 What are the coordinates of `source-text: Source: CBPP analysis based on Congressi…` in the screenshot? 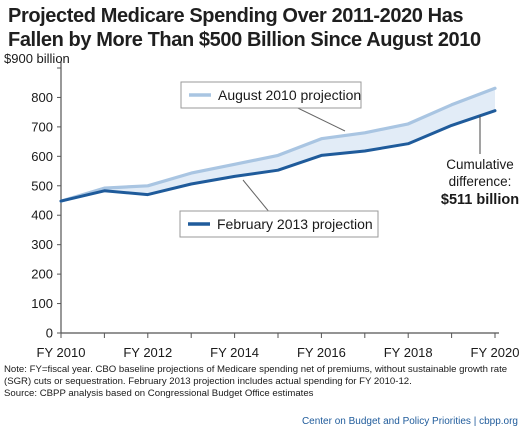 It's located at (159, 393).